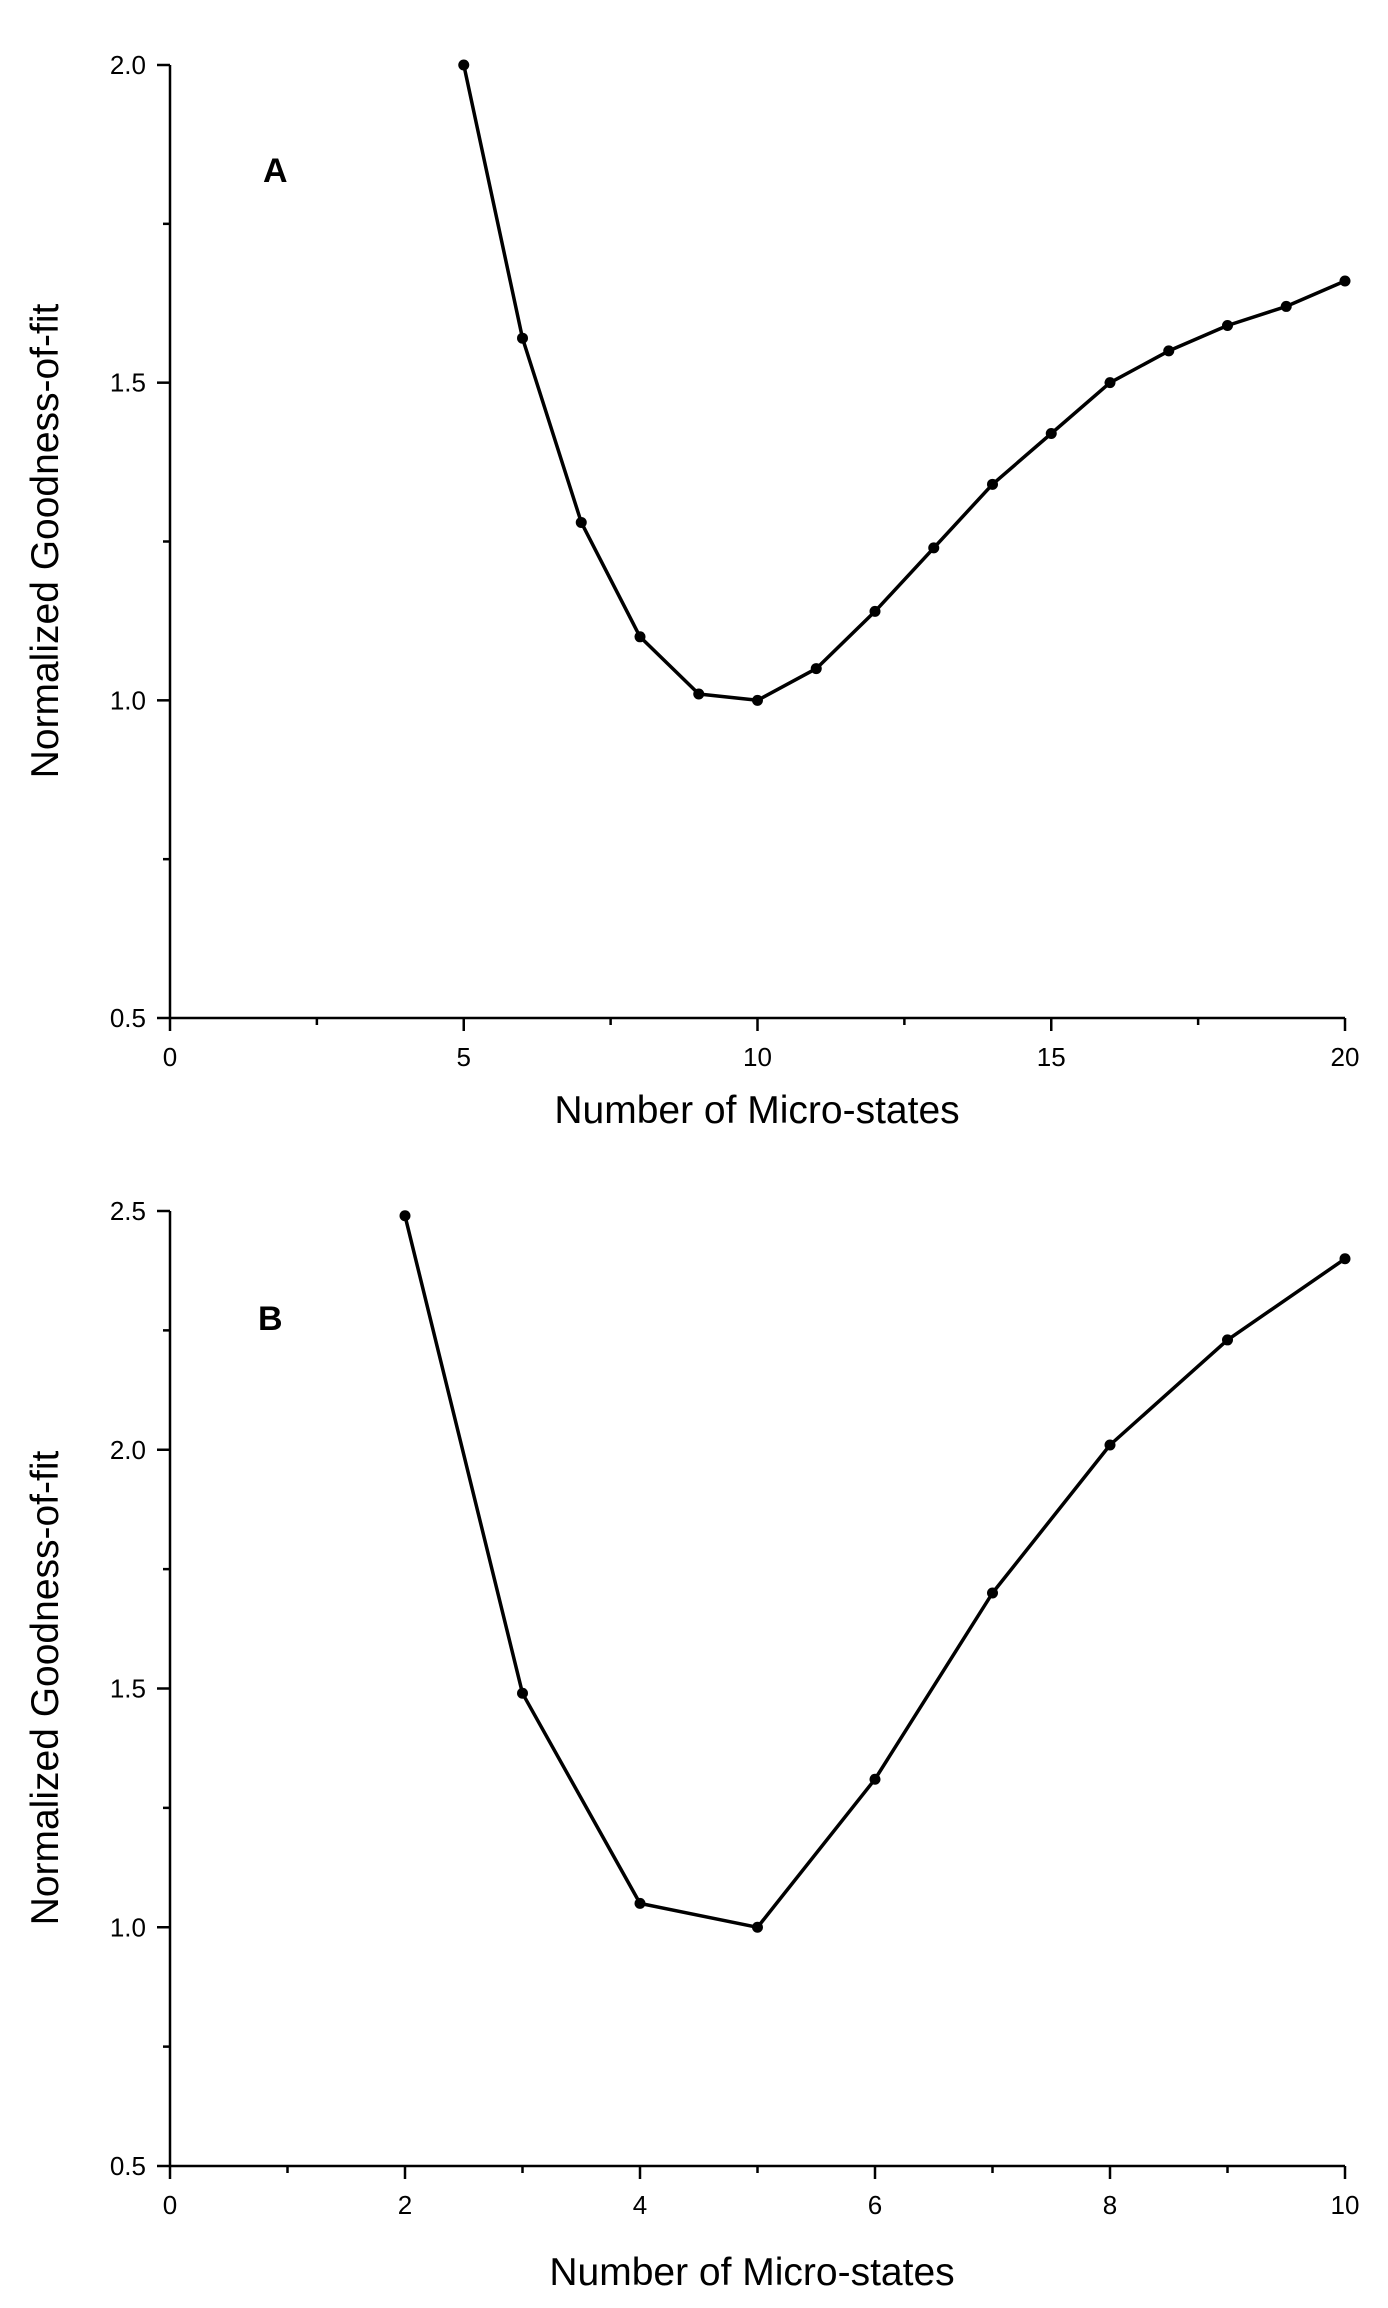 The height and width of the screenshot is (2308, 1388). What do you see at coordinates (405, 2205) in the screenshot?
I see `x-tick-label: 2` at bounding box center [405, 2205].